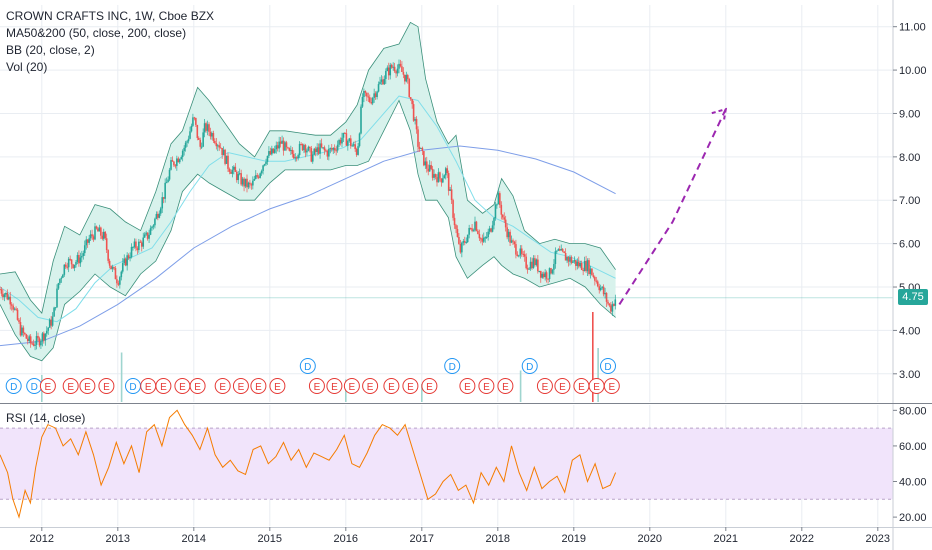  I want to click on price-axis-label: 8.00, so click(909, 158).